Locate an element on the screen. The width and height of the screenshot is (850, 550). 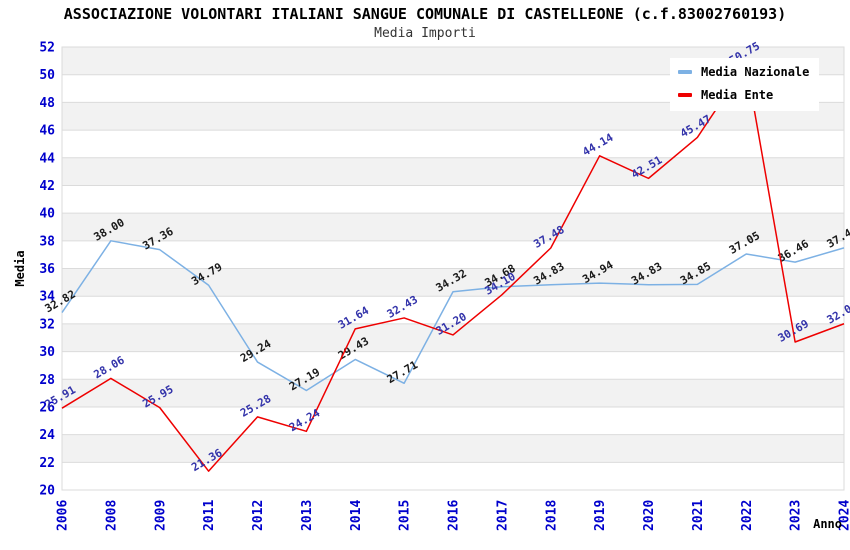
data-label-media-ente: 32.01 is located at coordinates (837, 313).